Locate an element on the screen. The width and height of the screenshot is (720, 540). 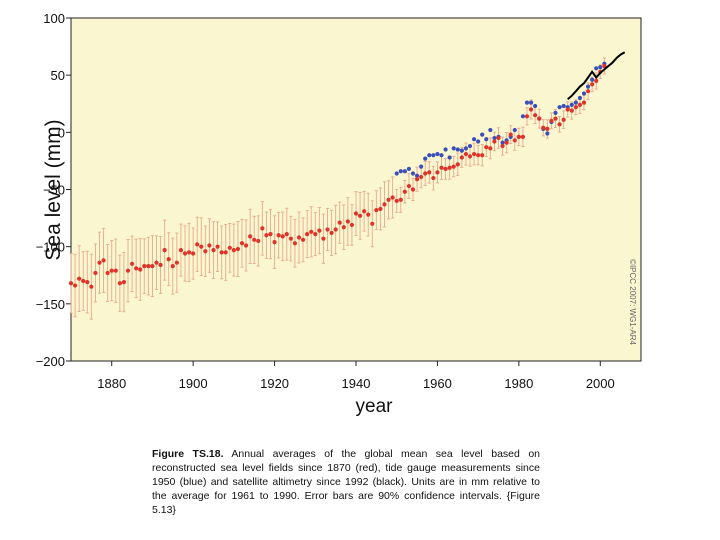
y-tick-label: 50 is located at coordinates (58, 75).